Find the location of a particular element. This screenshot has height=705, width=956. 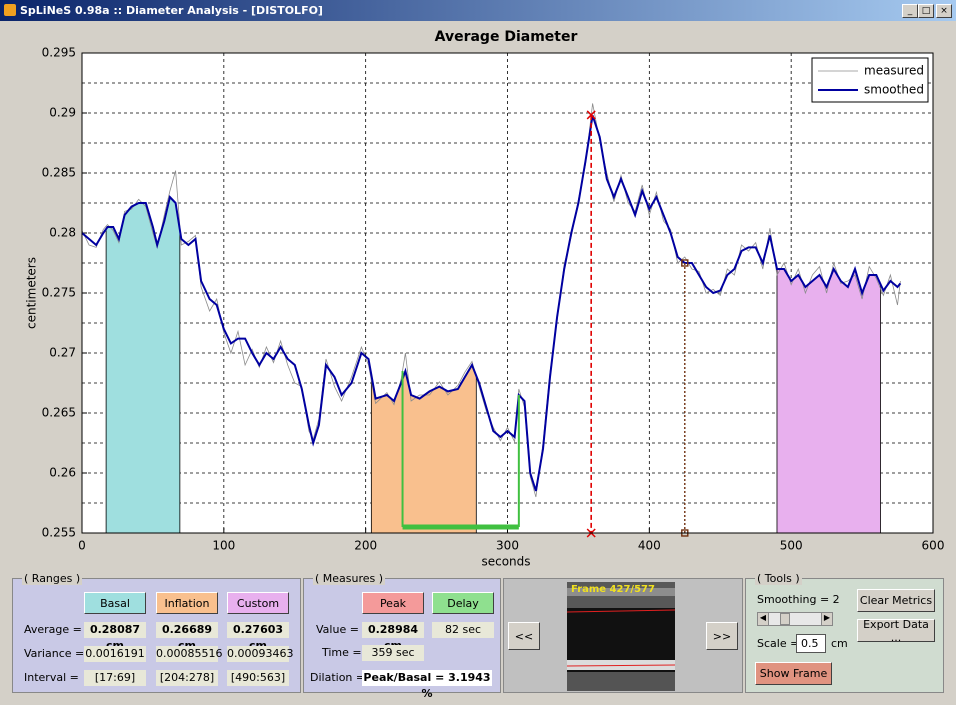

y-tick-label: 0.29 is located at coordinates (62, 113).